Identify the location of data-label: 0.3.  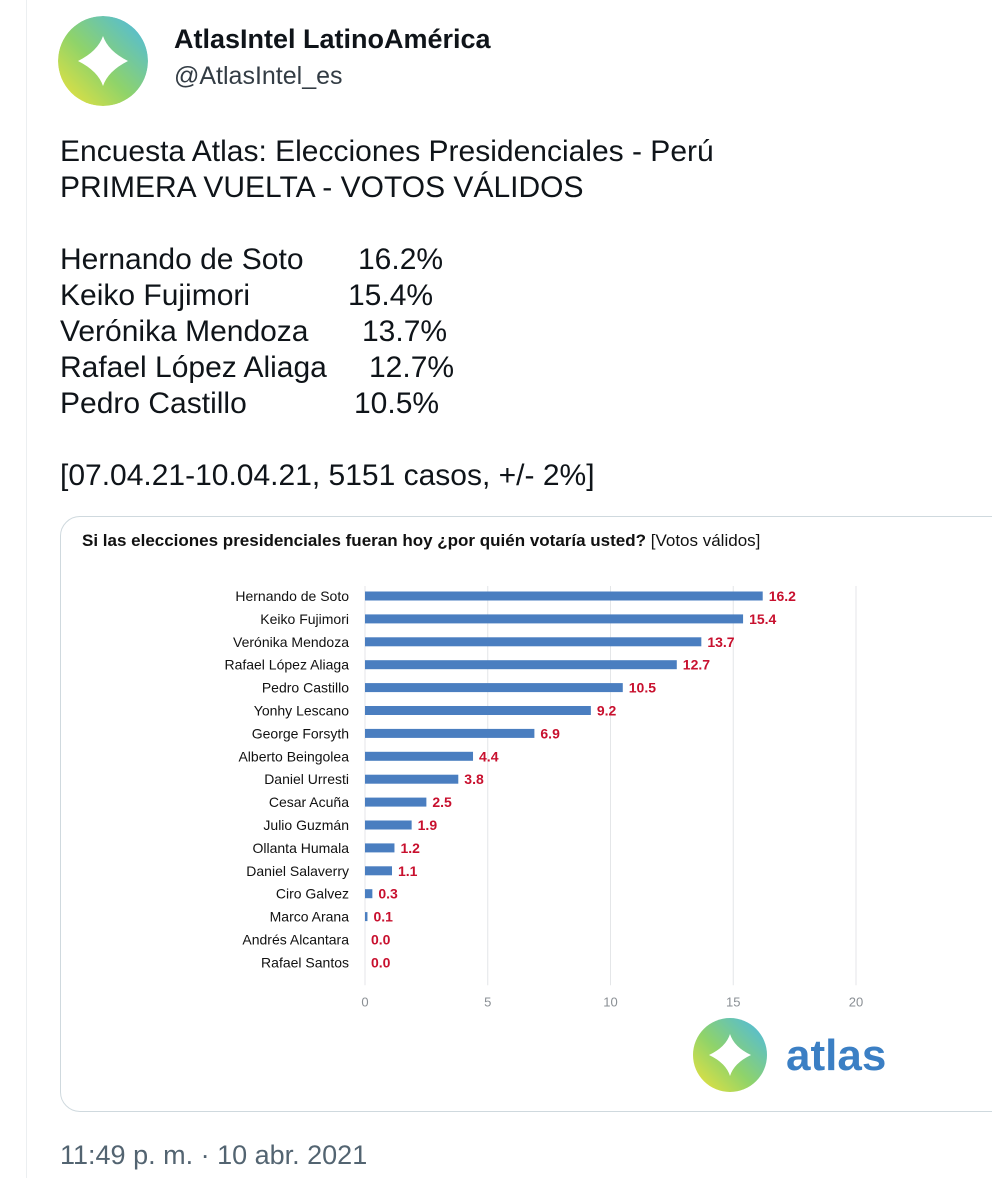
(388, 894).